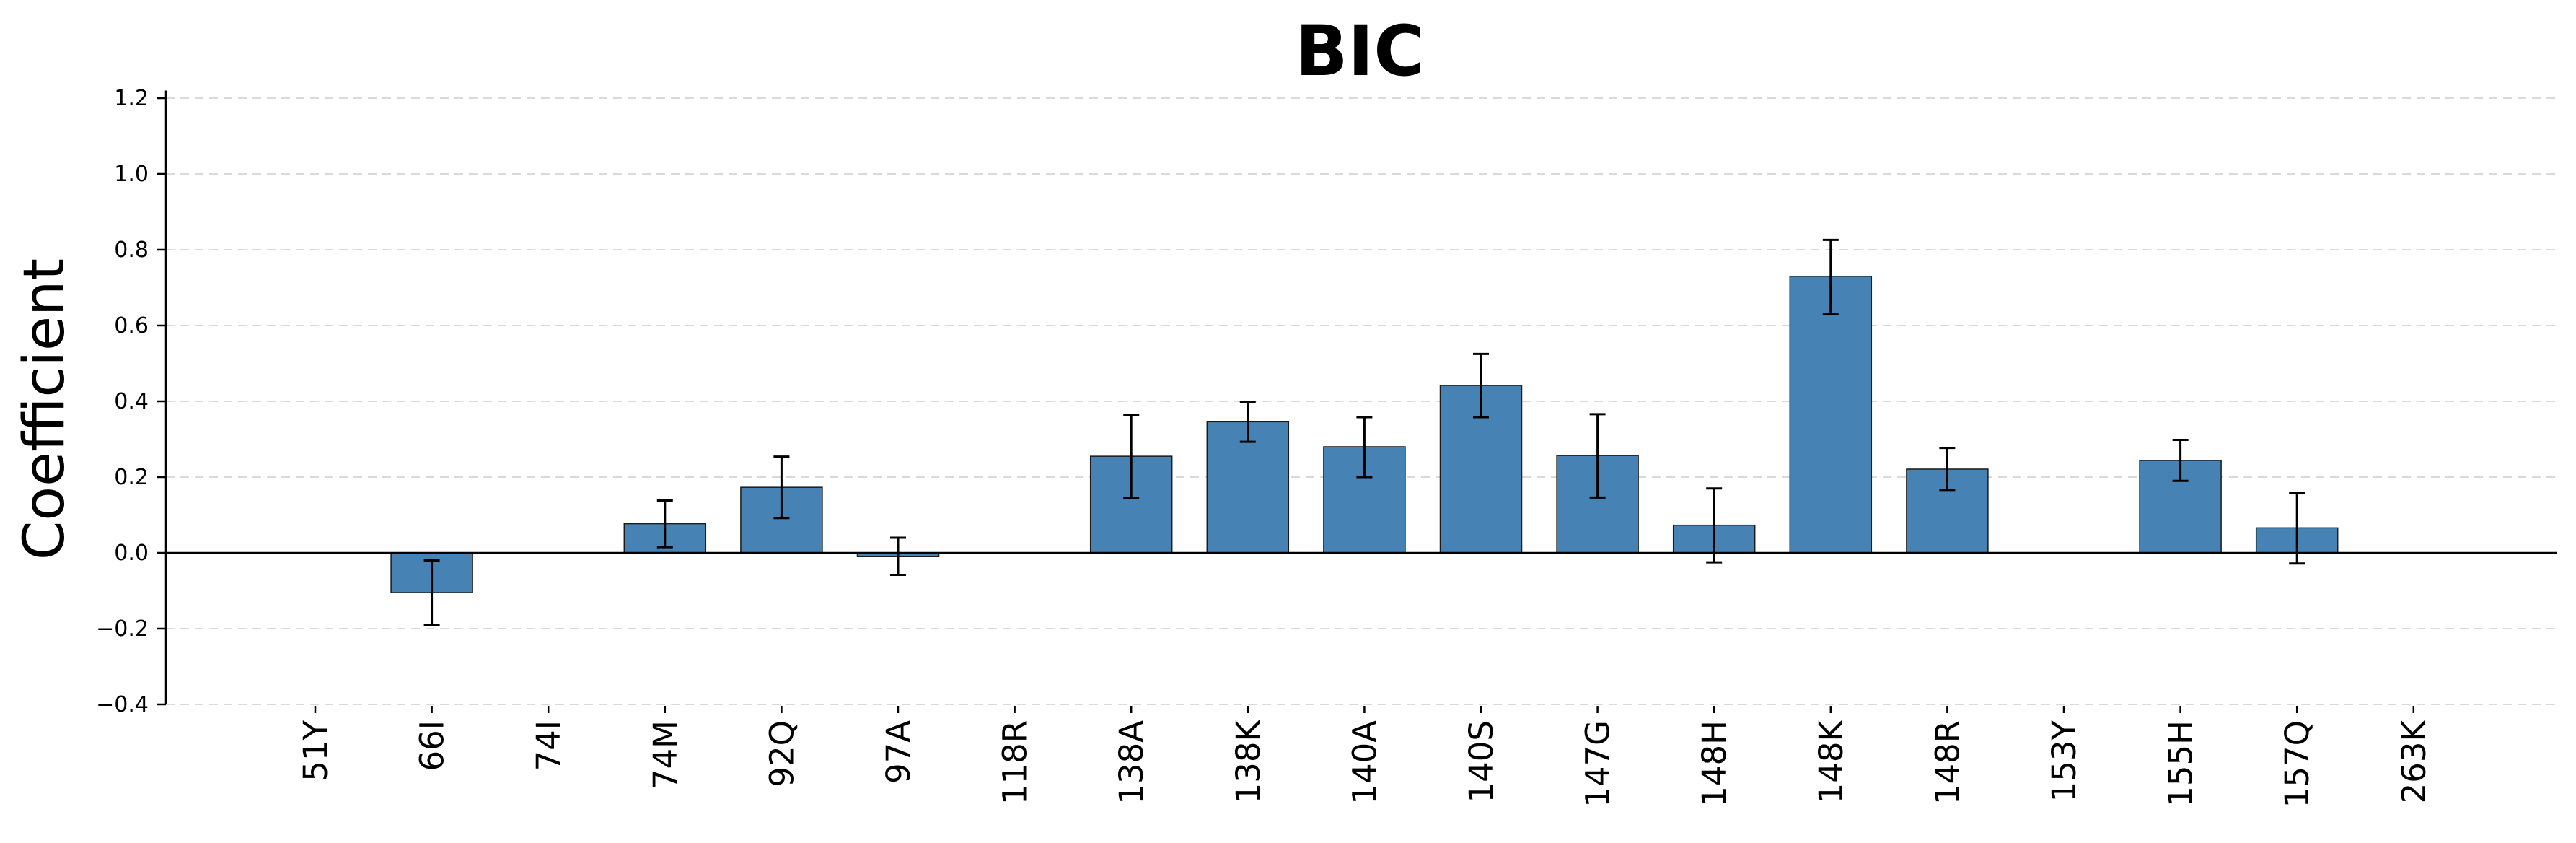  Describe the element at coordinates (1598, 764) in the screenshot. I see `x-tick-label: 147G` at that location.